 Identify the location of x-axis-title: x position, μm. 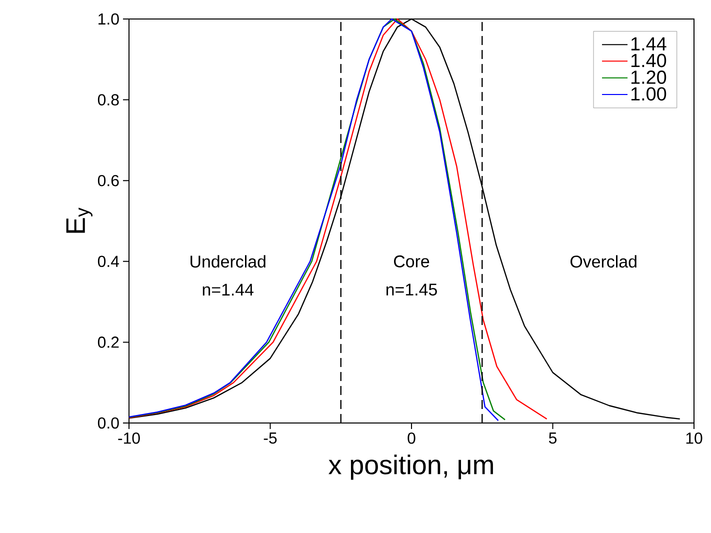
(410, 467).